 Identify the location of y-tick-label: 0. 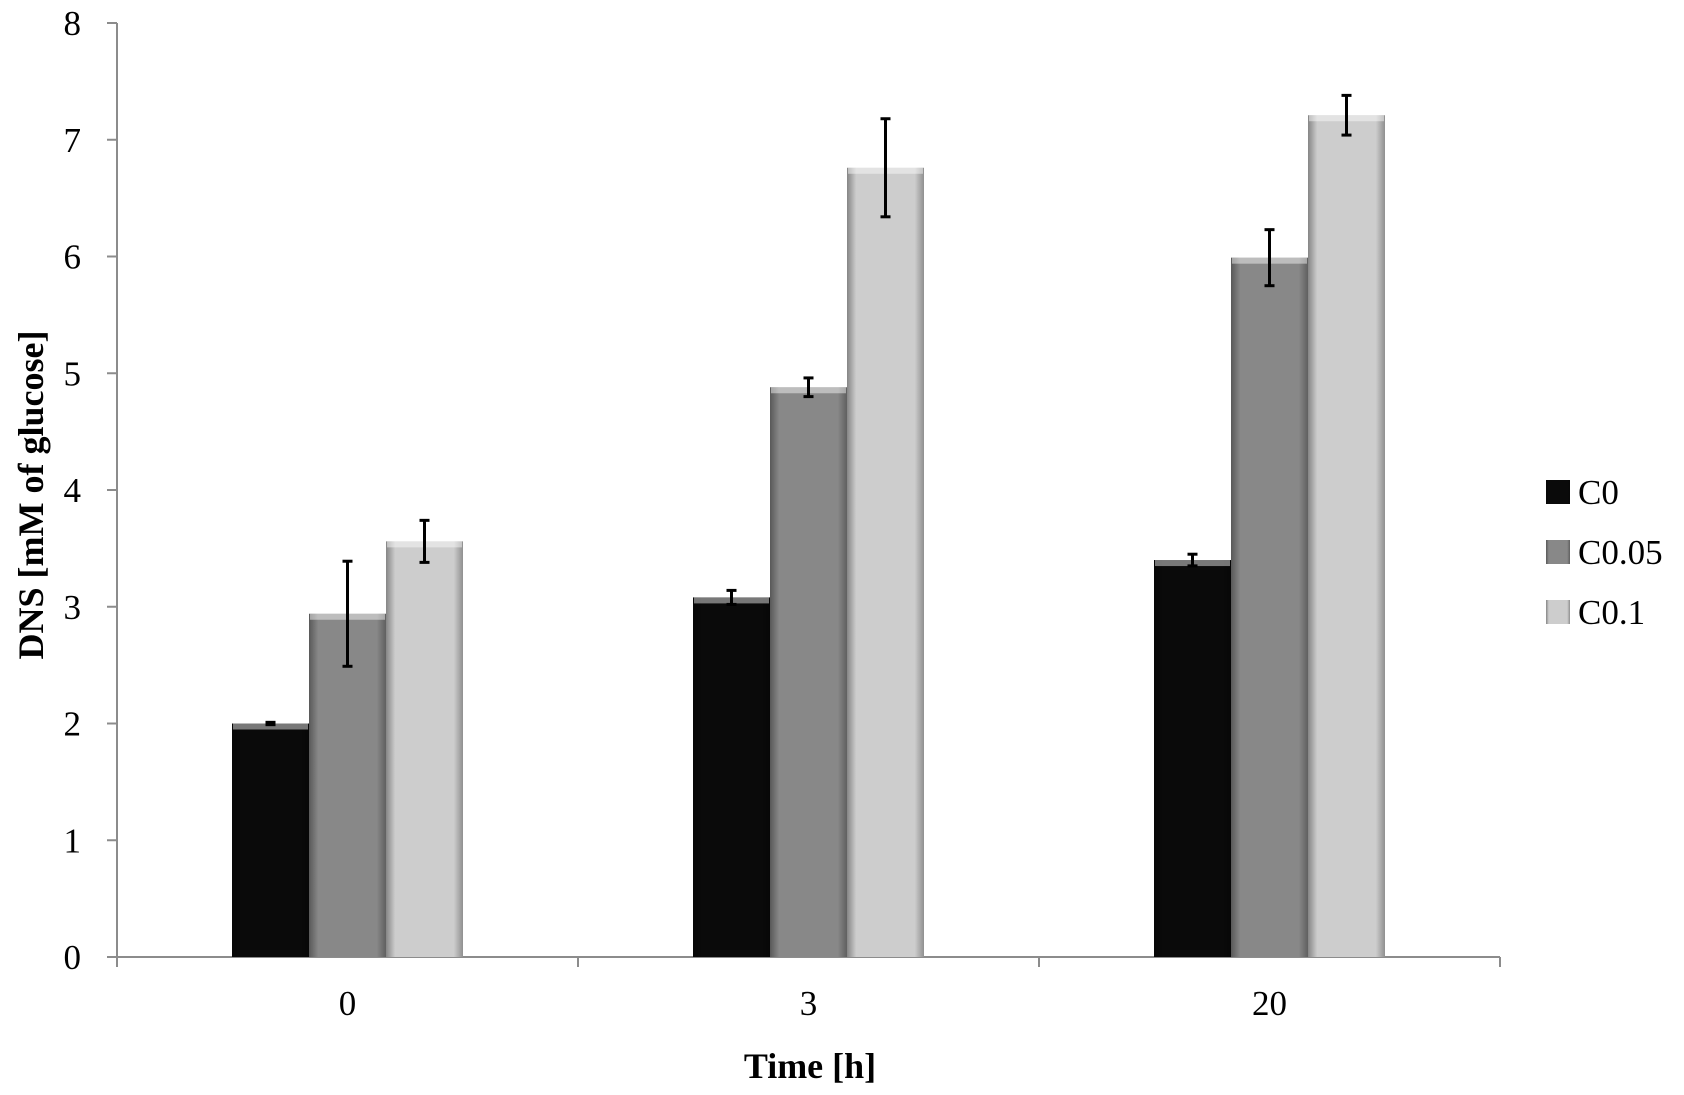
(73, 957).